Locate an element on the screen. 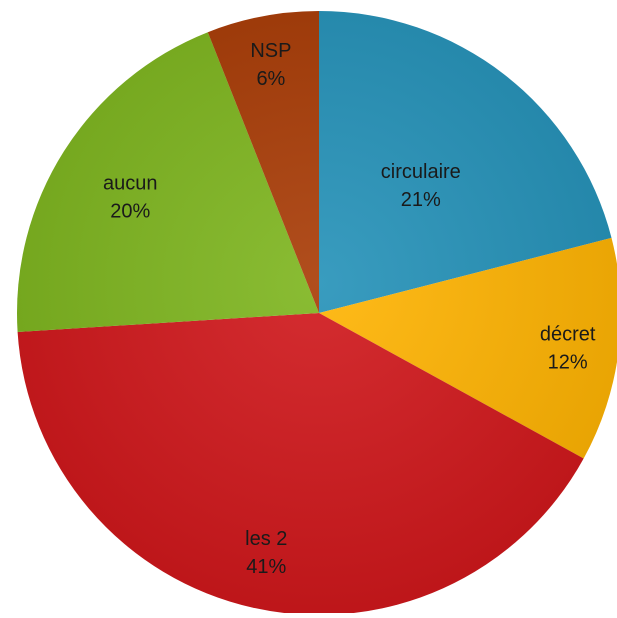  slice-value-nsp: 6% is located at coordinates (270, 79).